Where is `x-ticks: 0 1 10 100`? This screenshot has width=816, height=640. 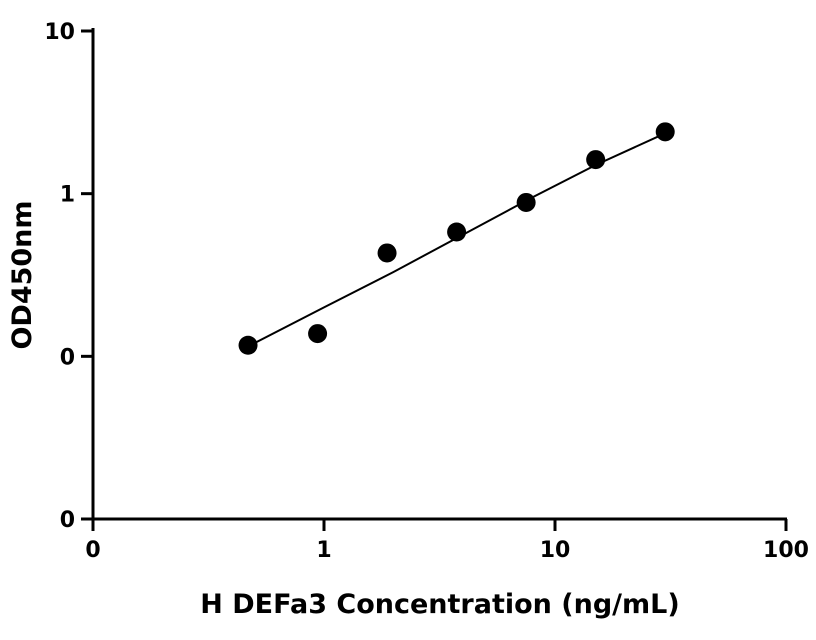
x-ticks: 0 1 10 100 is located at coordinates (447, 541).